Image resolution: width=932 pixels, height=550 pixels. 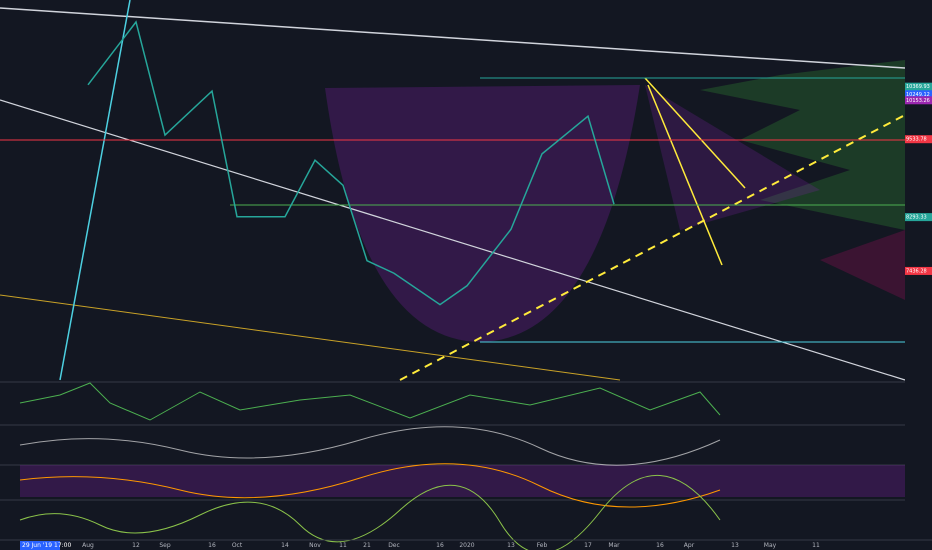 I want to click on x-tick-label: May, so click(x=770, y=545).